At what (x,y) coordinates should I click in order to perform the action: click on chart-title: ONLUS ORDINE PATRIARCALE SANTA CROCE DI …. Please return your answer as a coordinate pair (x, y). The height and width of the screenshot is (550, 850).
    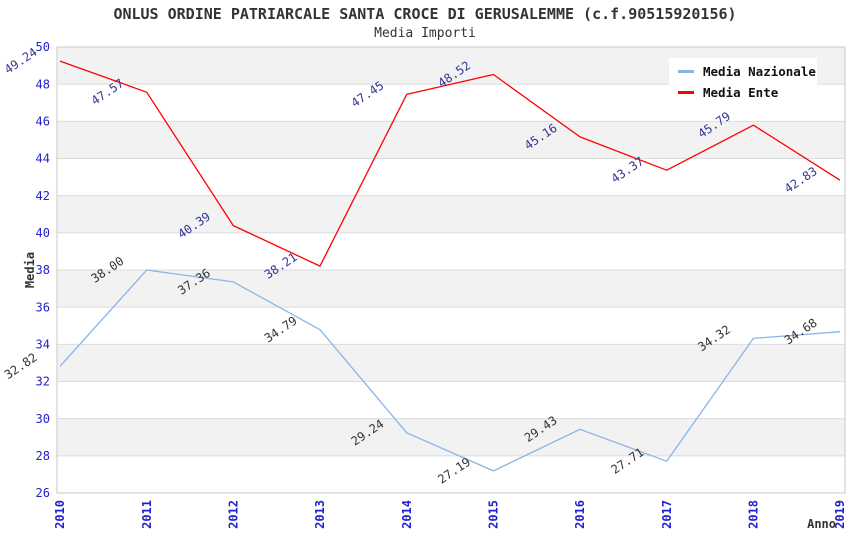
    Looking at the image, I should click on (425, 14).